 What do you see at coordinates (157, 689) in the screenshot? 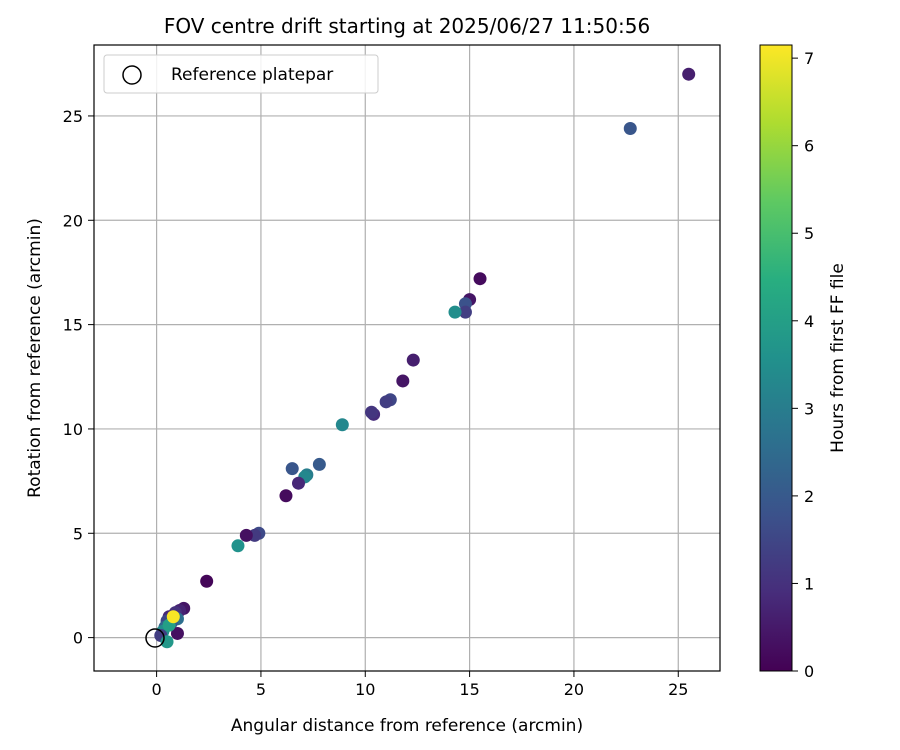
I see `x-tick-label: 0` at bounding box center [157, 689].